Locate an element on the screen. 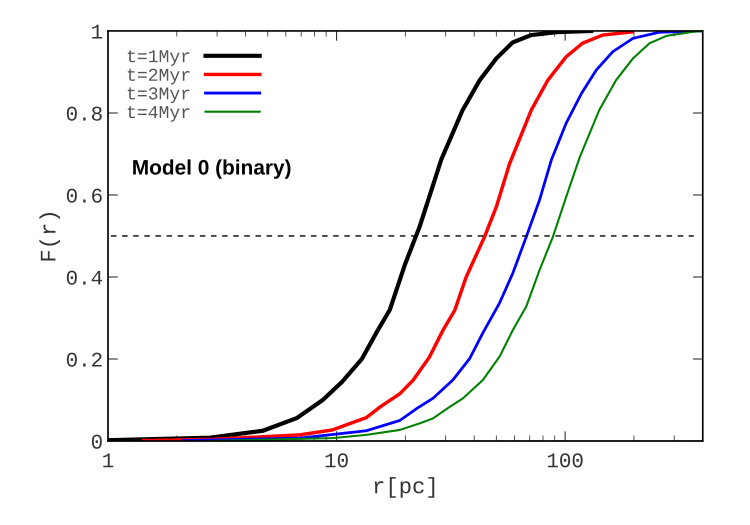  y-tick-label: 1 is located at coordinates (97, 31).